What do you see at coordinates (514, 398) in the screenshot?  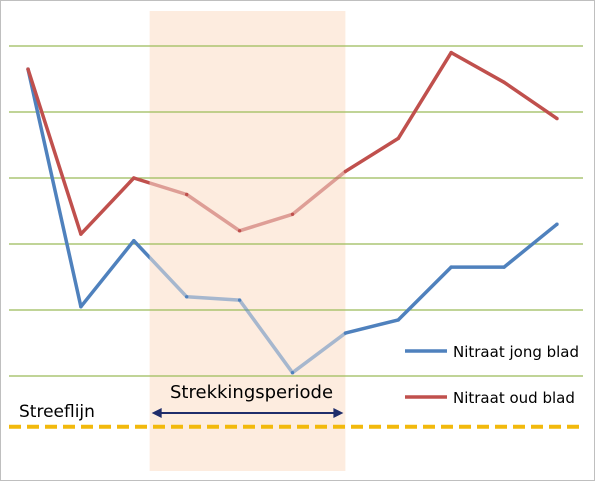 I see `legend-label: Nitraat oud blad` at bounding box center [514, 398].